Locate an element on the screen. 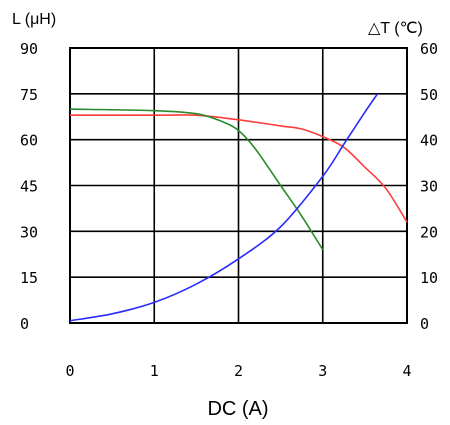 Image resolution: width=450 pixels, height=425 pixels. y-right-axis-title: △T (℃) is located at coordinates (395, 28).